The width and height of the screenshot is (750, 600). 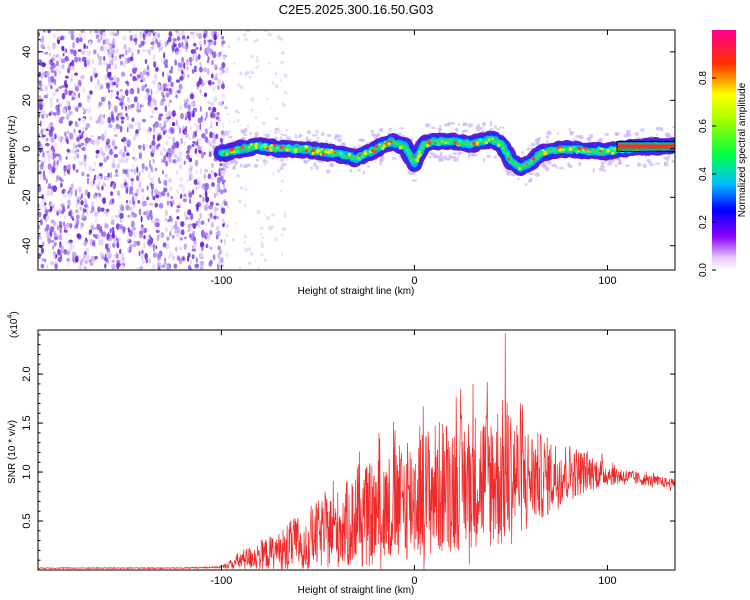 What do you see at coordinates (163, 150) in the screenshot?
I see `noise-scatter` at bounding box center [163, 150].